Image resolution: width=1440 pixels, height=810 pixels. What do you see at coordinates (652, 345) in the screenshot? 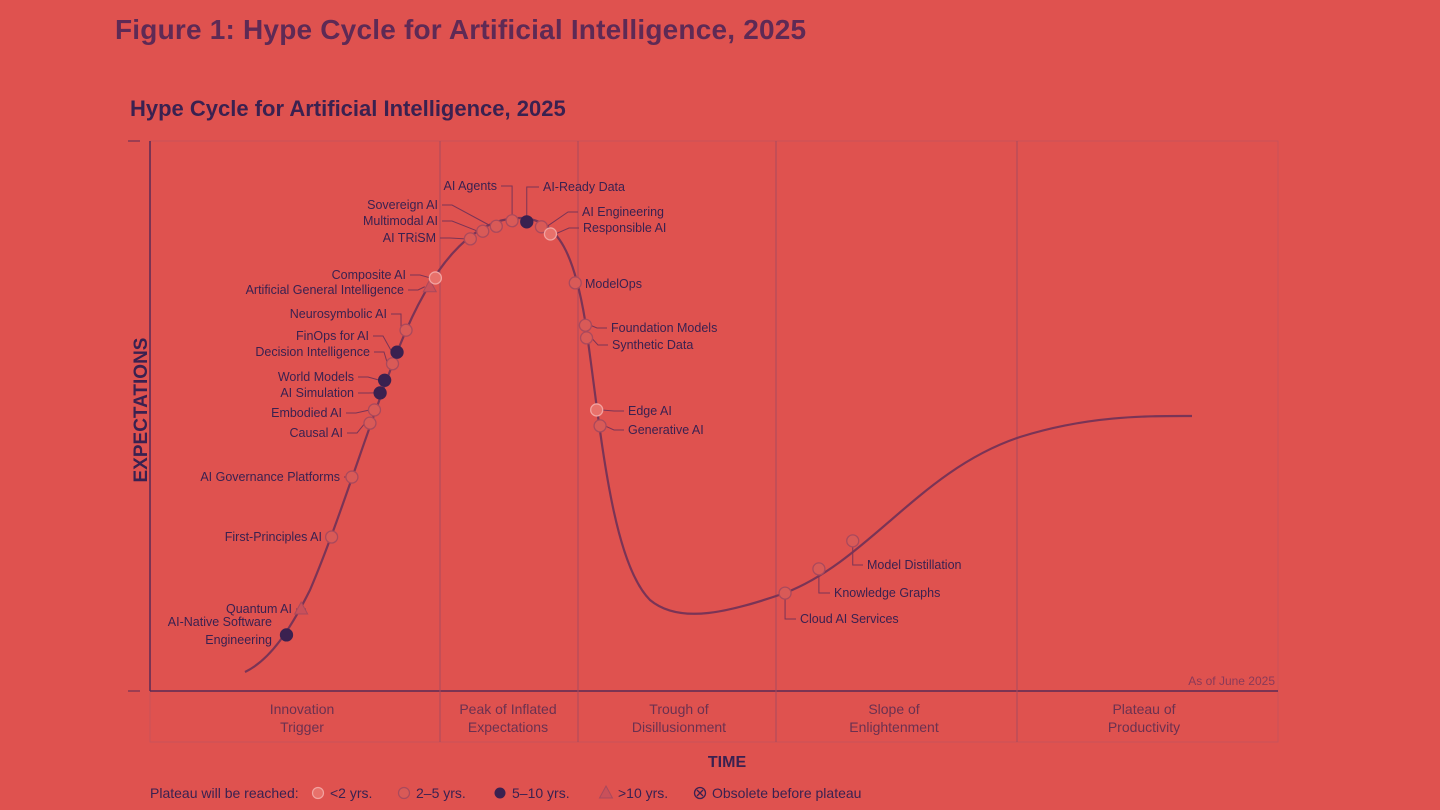
I see `point-label: Synthetic Data` at bounding box center [652, 345].